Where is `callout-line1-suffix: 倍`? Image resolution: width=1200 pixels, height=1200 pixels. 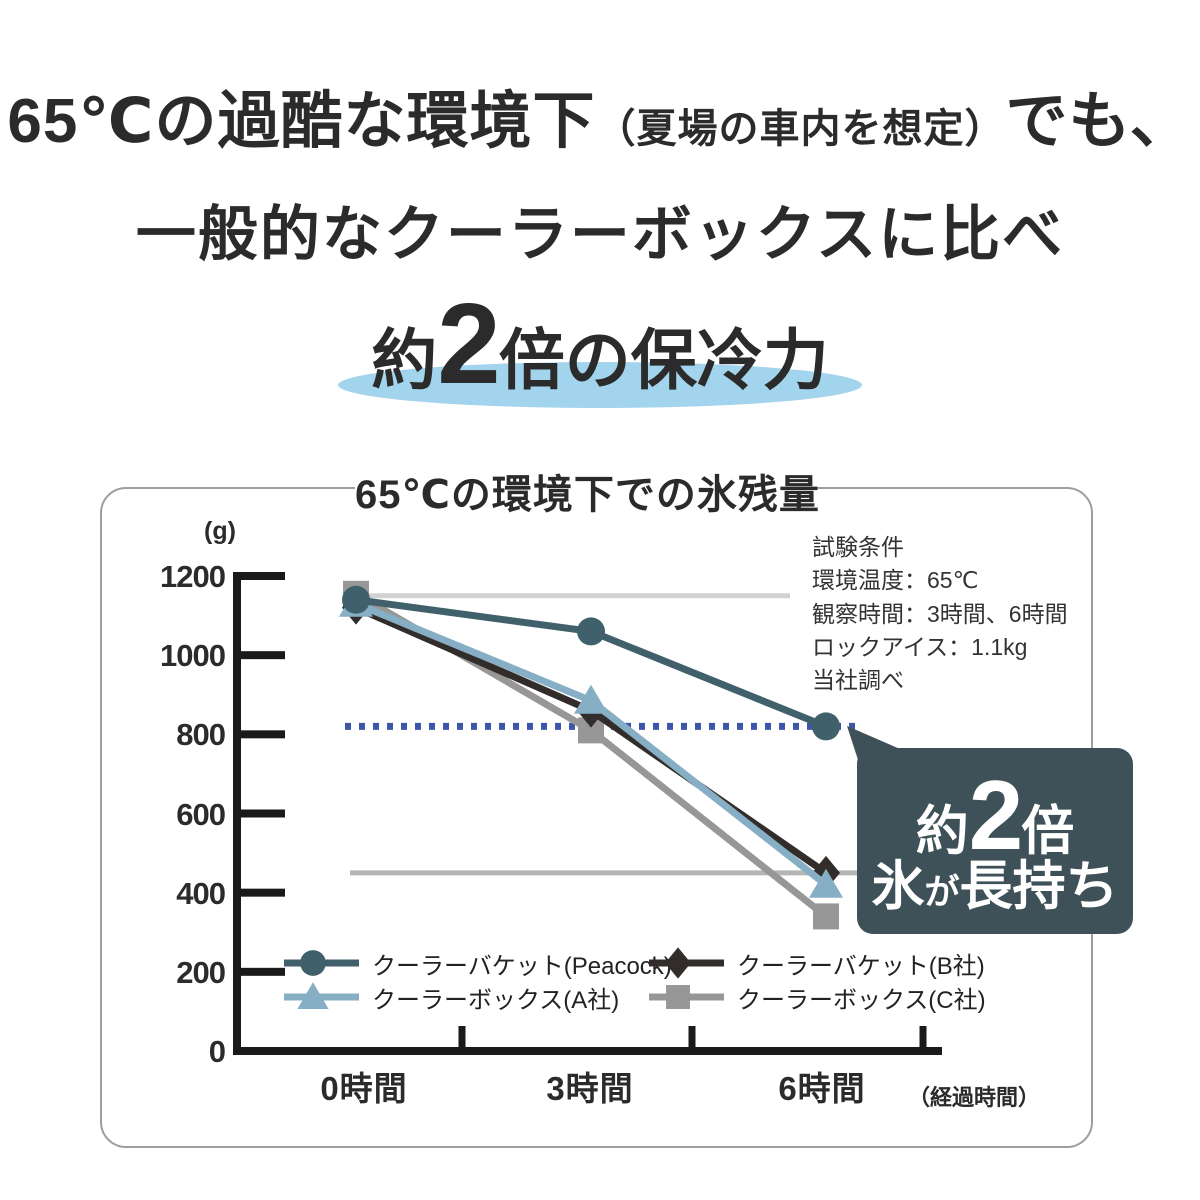 callout-line1-suffix: 倍 is located at coordinates (1048, 832).